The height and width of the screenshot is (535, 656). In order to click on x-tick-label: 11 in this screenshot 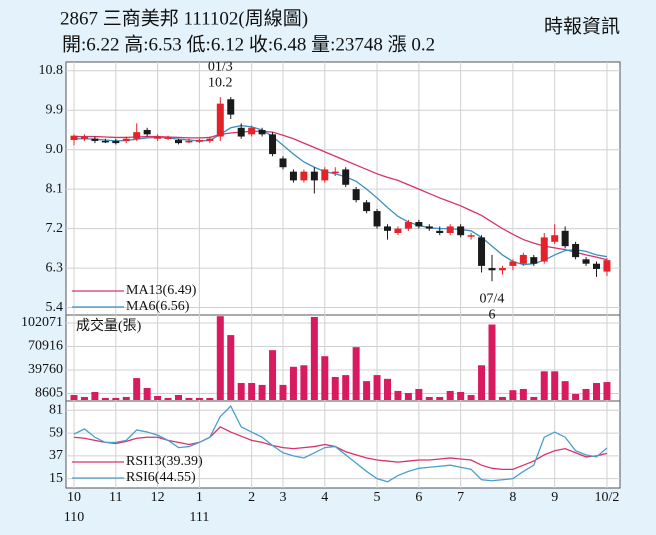, I will do `click(115, 497)`.